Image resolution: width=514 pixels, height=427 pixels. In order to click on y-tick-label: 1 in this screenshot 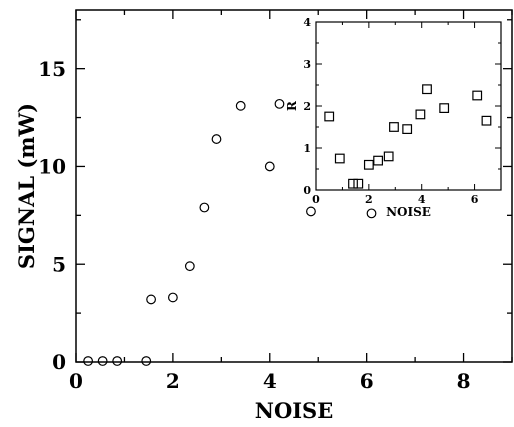, I will do `click(307, 148)`.